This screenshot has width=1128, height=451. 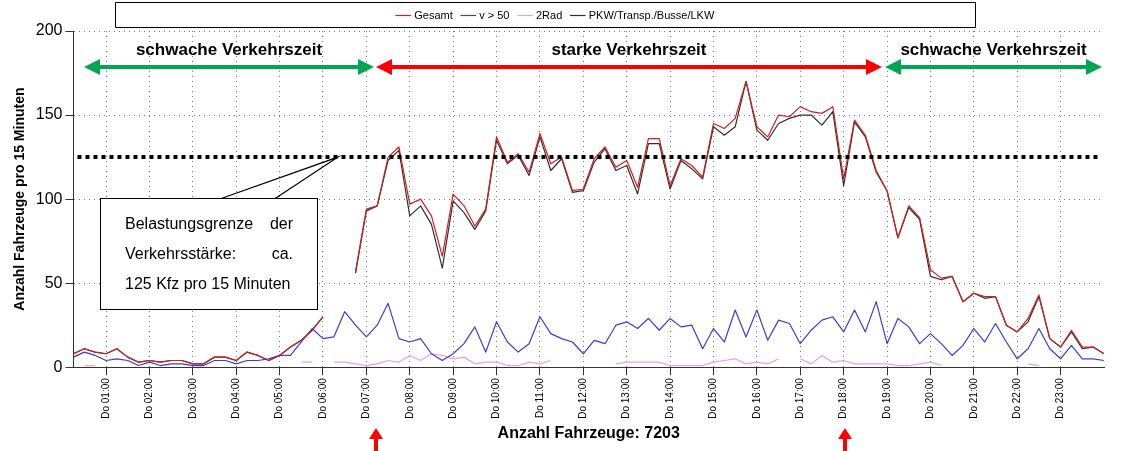 I want to click on x-tick-label: Do 21:00, so click(x=973, y=398).